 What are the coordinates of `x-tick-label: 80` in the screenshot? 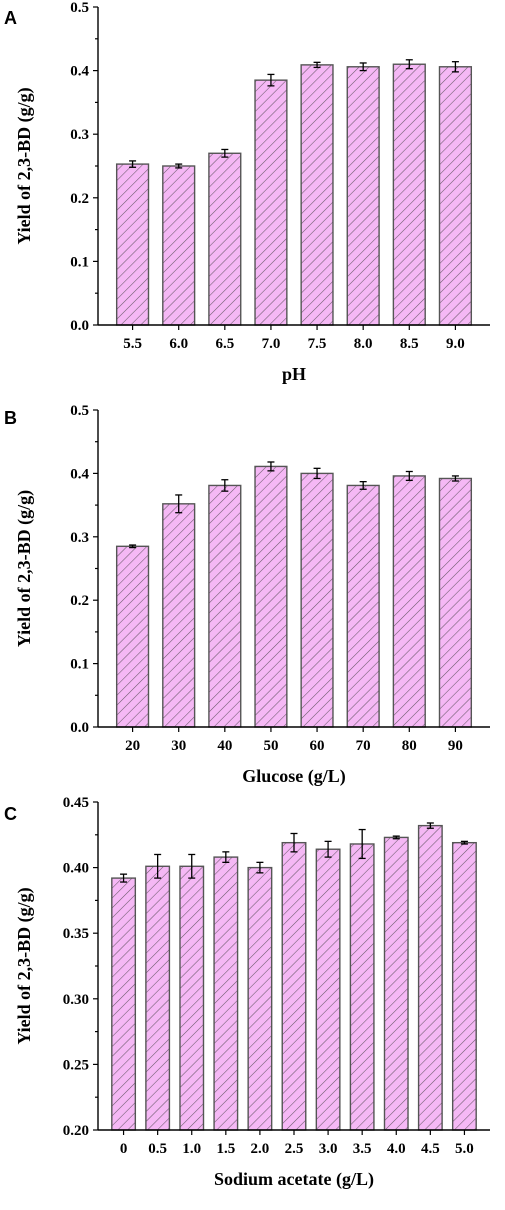 It's located at (409, 746).